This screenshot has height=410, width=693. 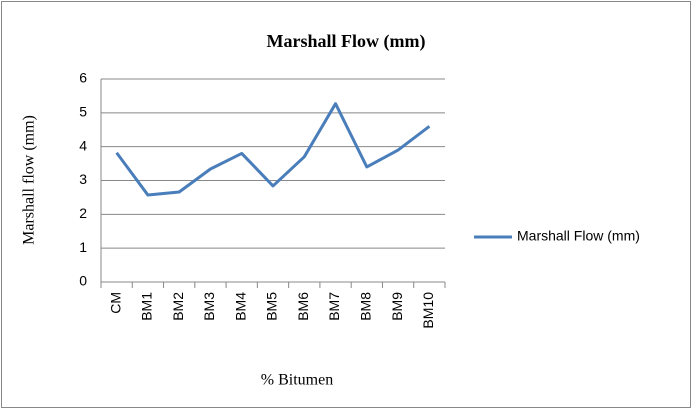 What do you see at coordinates (83, 179) in the screenshot?
I see `y-tick-label: 3` at bounding box center [83, 179].